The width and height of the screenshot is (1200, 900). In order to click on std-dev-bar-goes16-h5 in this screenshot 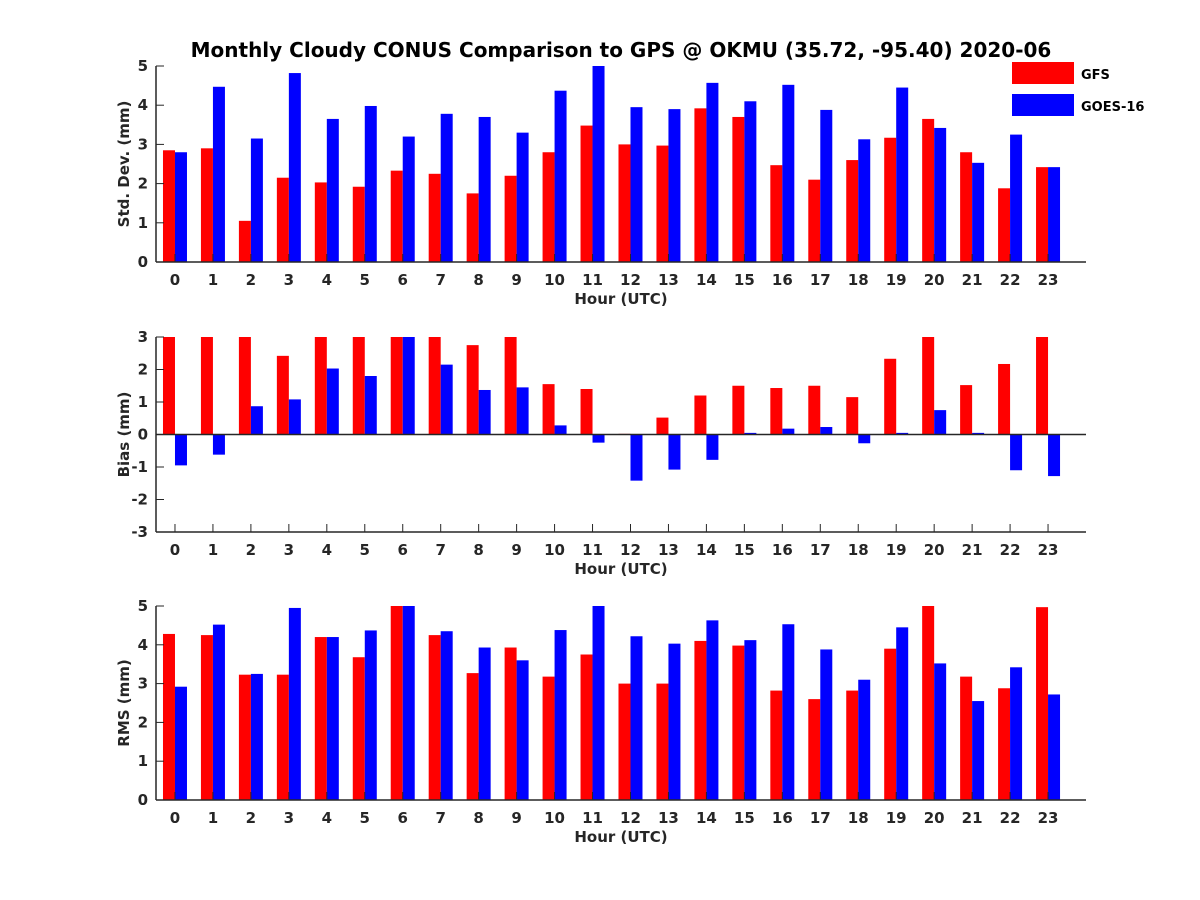, I will do `click(370, 183)`.